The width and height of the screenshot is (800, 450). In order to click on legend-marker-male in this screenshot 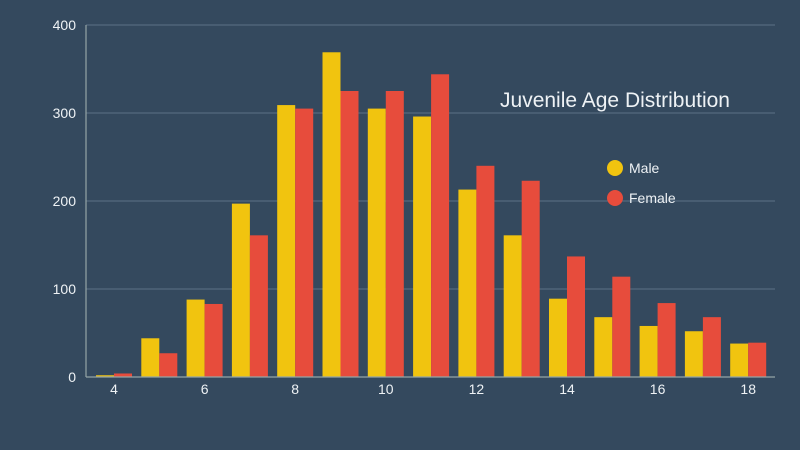, I will do `click(615, 168)`.